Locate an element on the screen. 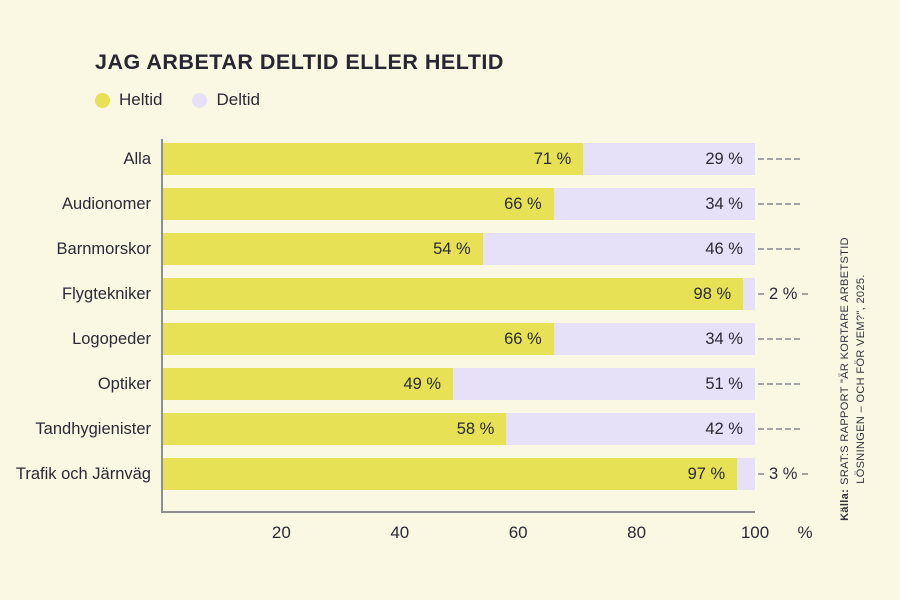  chart-row: Trafik och Järnväg 97 % 3 % is located at coordinates (409, 474).